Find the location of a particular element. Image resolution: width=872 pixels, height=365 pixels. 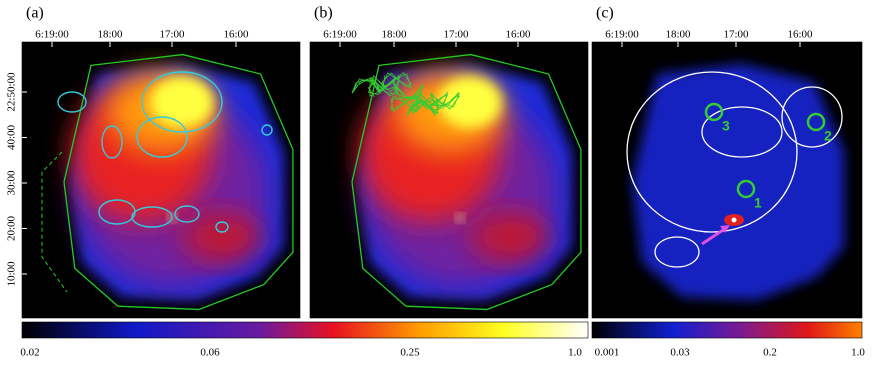

dec-tick-label: 20:00 is located at coordinates (12, 228).